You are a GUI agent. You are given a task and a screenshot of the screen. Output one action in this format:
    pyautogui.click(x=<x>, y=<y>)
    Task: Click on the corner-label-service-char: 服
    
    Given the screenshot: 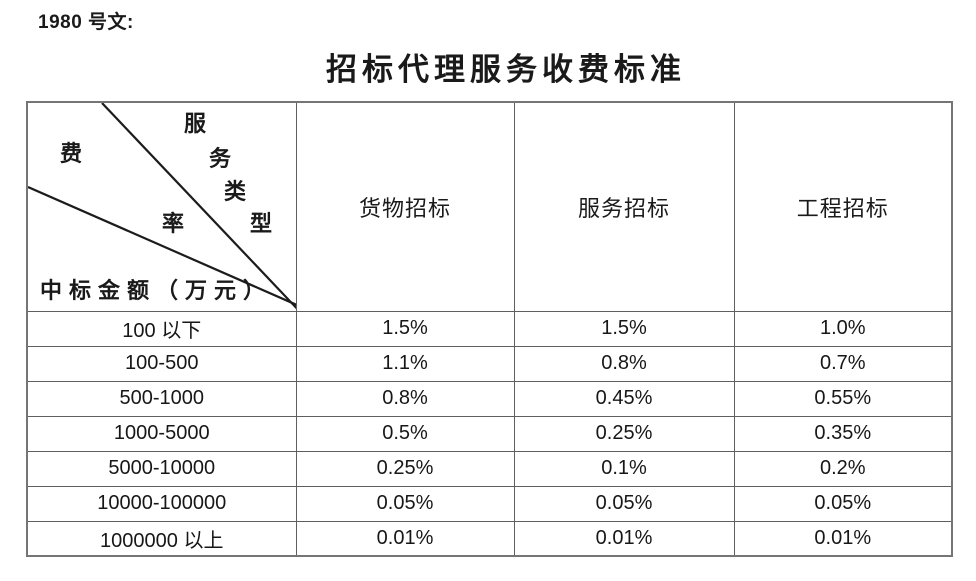 What is the action you would take?
    pyautogui.click(x=195, y=123)
    